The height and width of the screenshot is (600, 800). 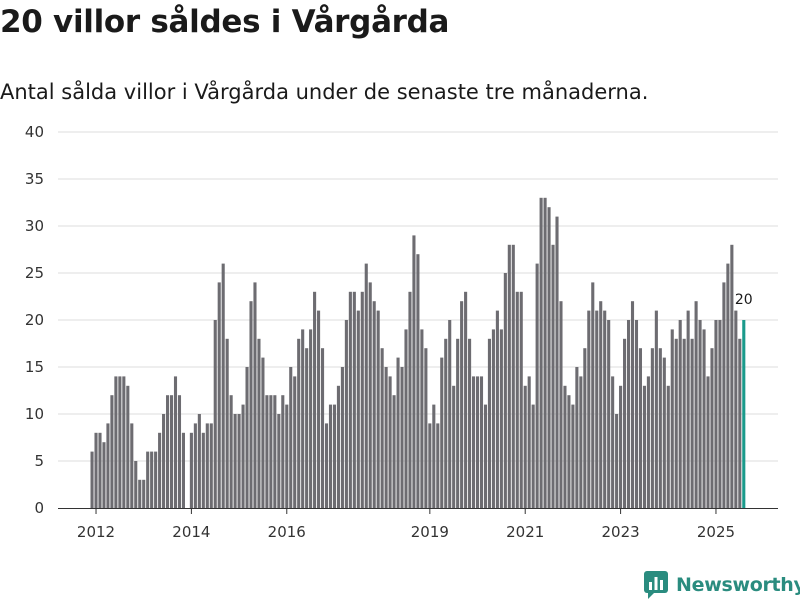 I want to click on y-tick-label: 20, so click(x=34, y=320).